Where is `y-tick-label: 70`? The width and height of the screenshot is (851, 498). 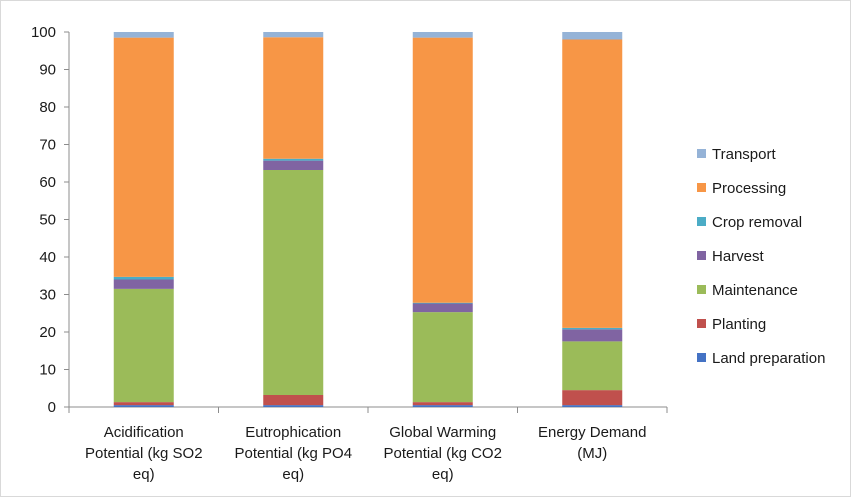 y-tick-label: 70 is located at coordinates (47, 145).